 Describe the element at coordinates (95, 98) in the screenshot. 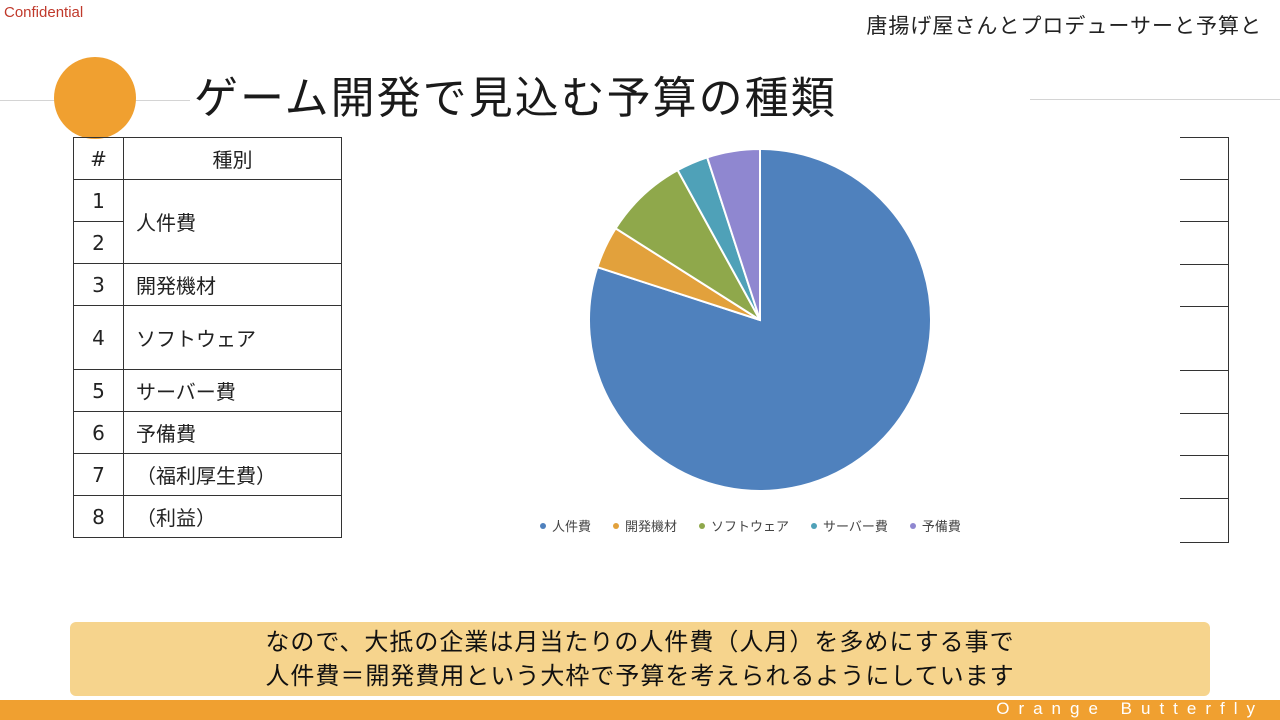

I see `title-accent-circle` at that location.